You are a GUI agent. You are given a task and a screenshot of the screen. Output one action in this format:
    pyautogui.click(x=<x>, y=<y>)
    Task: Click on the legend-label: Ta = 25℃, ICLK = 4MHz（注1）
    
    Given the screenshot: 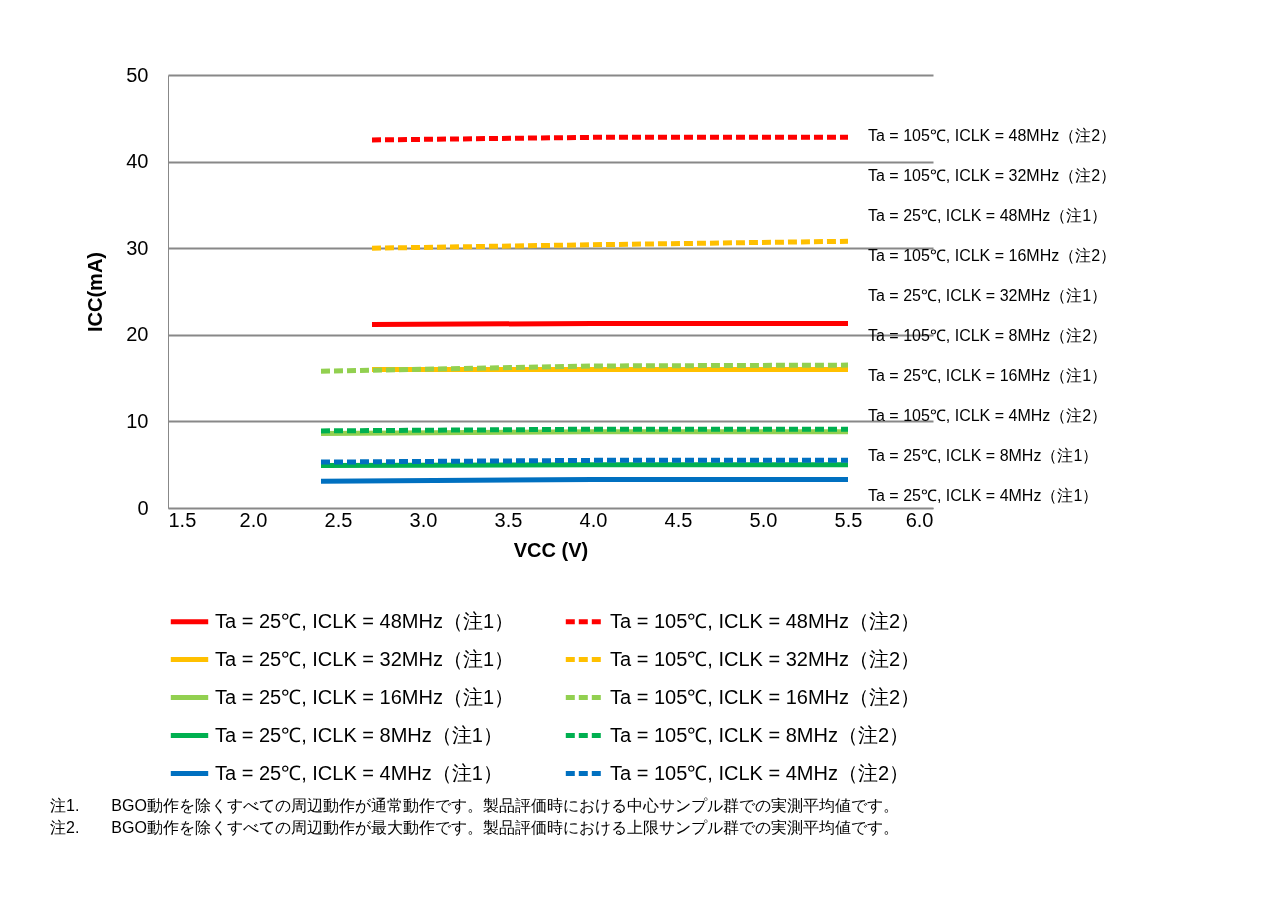 What is the action you would take?
    pyautogui.click(x=359, y=772)
    